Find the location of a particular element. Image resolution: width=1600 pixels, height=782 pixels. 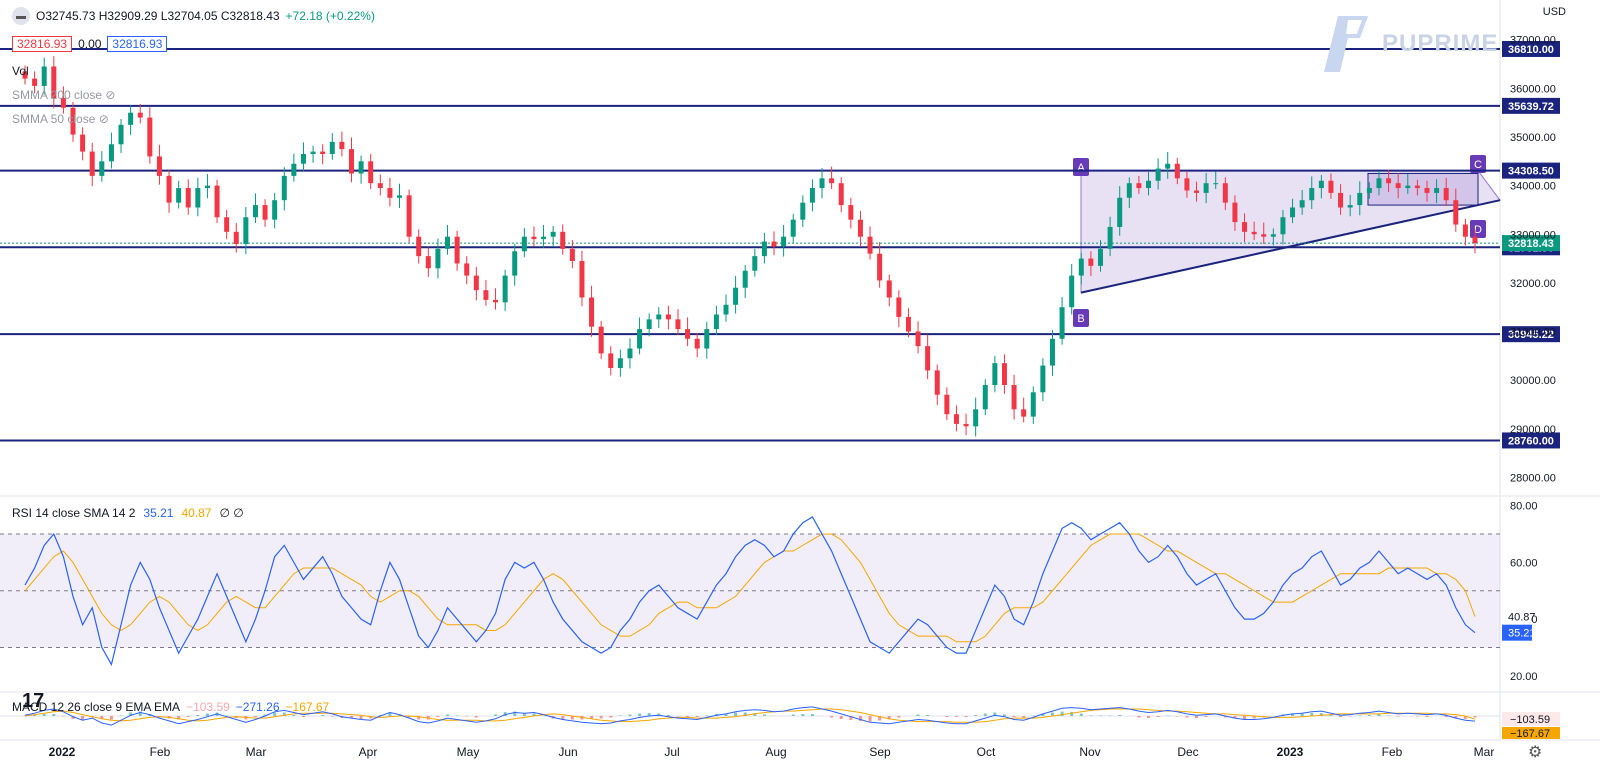

macd-line-value: −271.26 is located at coordinates (257, 707).